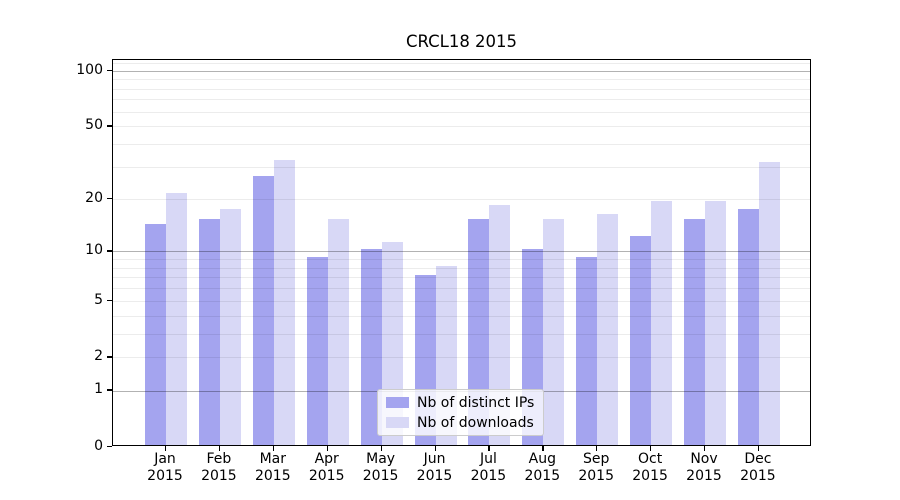  What do you see at coordinates (176, 318) in the screenshot?
I see `bar-jan-downloads` at bounding box center [176, 318].